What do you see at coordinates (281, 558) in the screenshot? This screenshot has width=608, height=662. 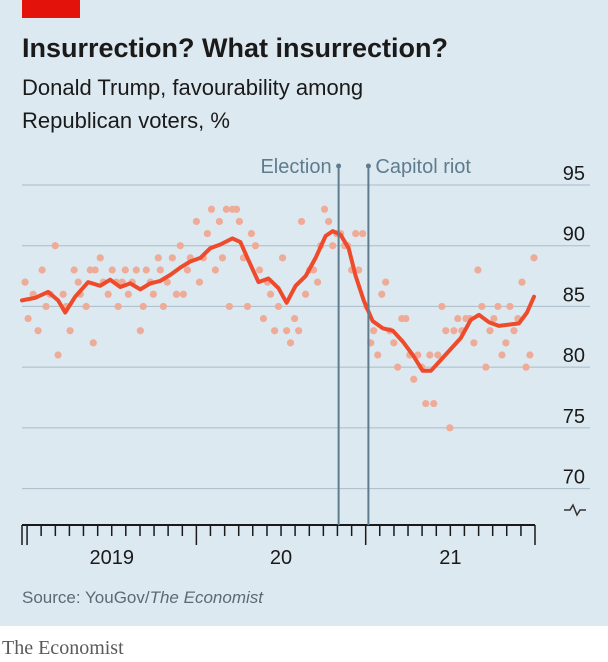 I see `x-tick-label: 20` at bounding box center [281, 558].